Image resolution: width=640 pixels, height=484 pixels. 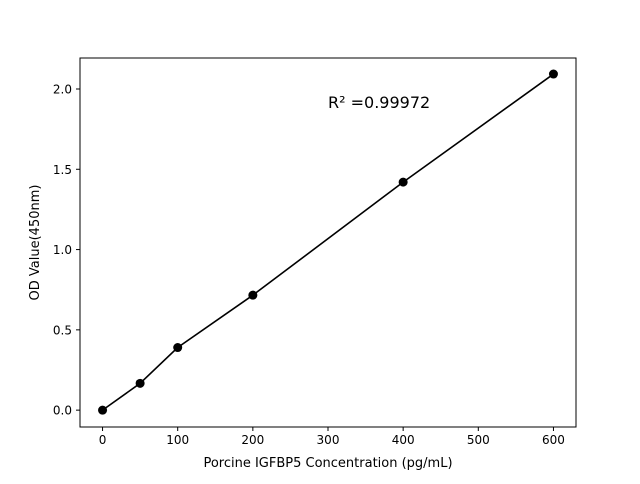 What do you see at coordinates (62, 170) in the screenshot?
I see `y-tick-label: 1.5` at bounding box center [62, 170].